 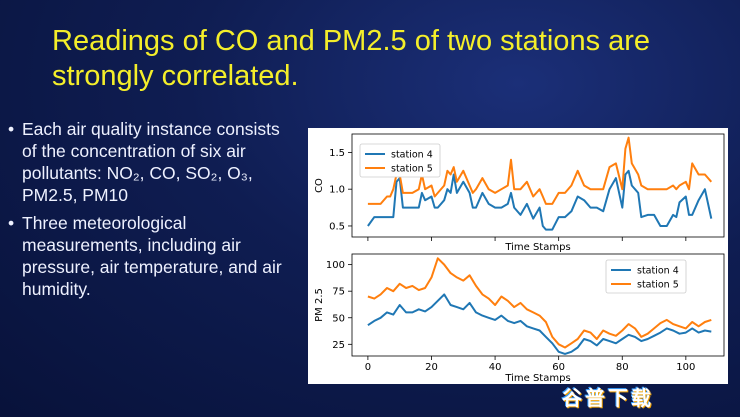 I want to click on y-tick-label: 50, so click(x=338, y=318).